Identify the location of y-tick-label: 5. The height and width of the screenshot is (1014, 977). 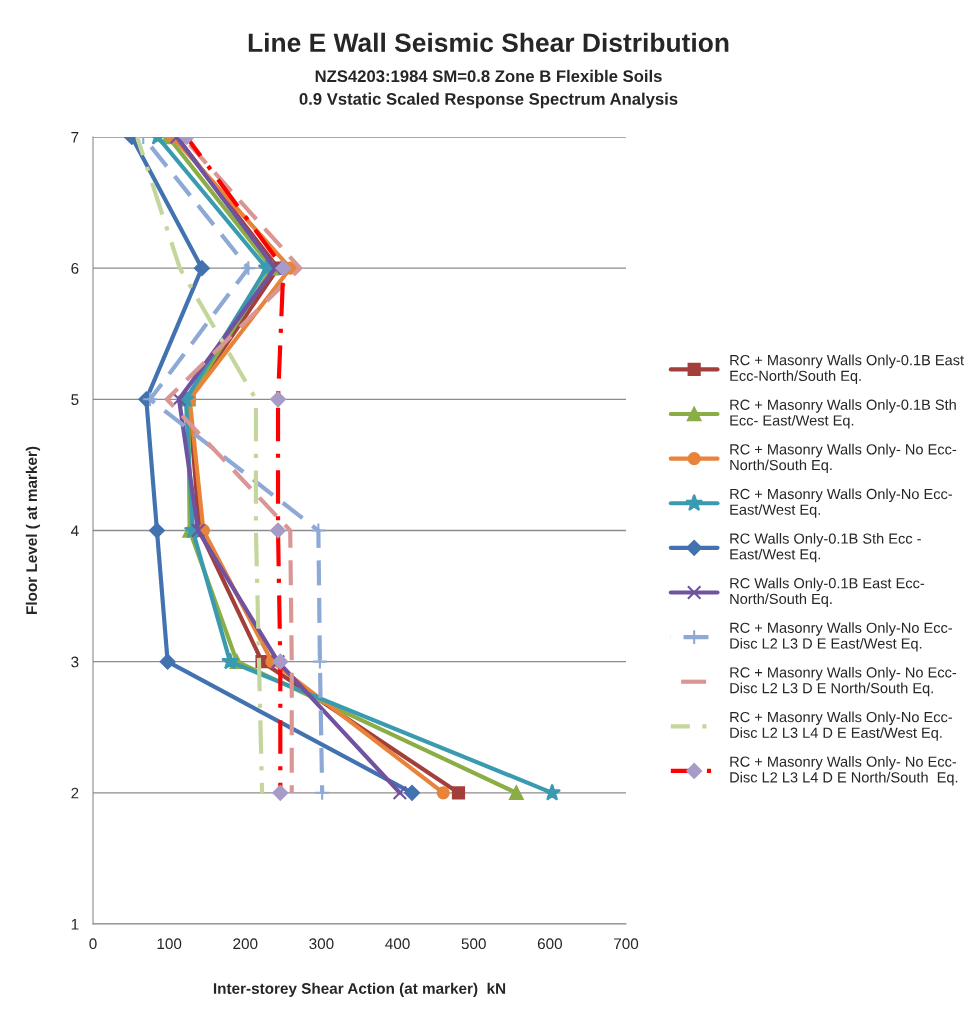
(75, 400).